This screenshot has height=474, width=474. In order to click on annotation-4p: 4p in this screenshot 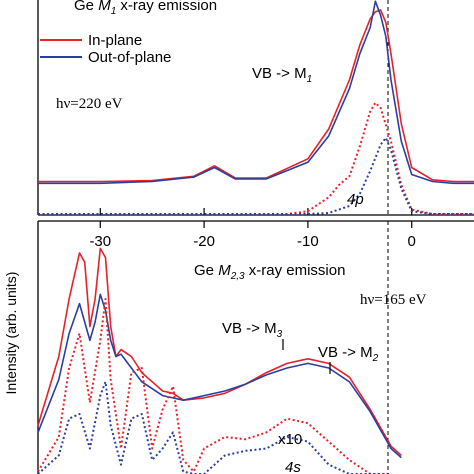, I will do `click(355, 199)`.